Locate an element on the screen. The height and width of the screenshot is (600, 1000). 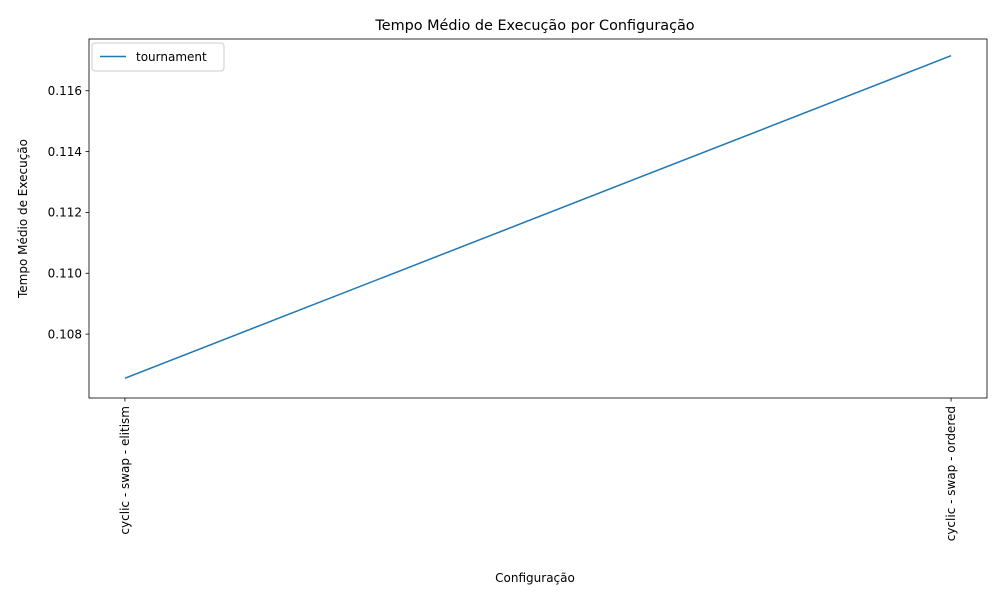
y-tick-label: 0.116 is located at coordinates (65, 91).